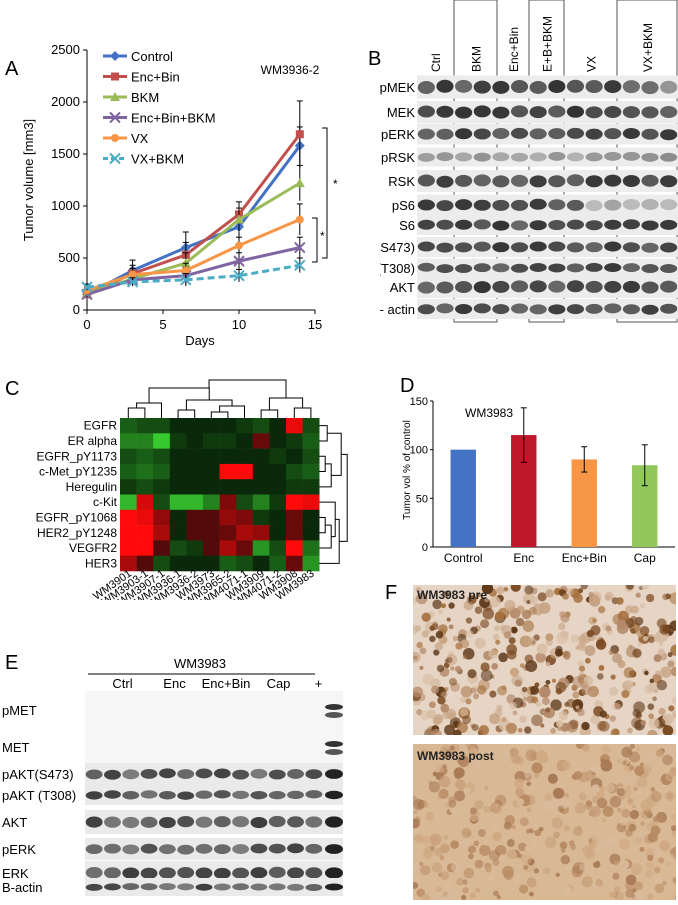 This screenshot has height=905, width=678. I want to click on blot-e-row-label: B-actin, so click(22, 887).